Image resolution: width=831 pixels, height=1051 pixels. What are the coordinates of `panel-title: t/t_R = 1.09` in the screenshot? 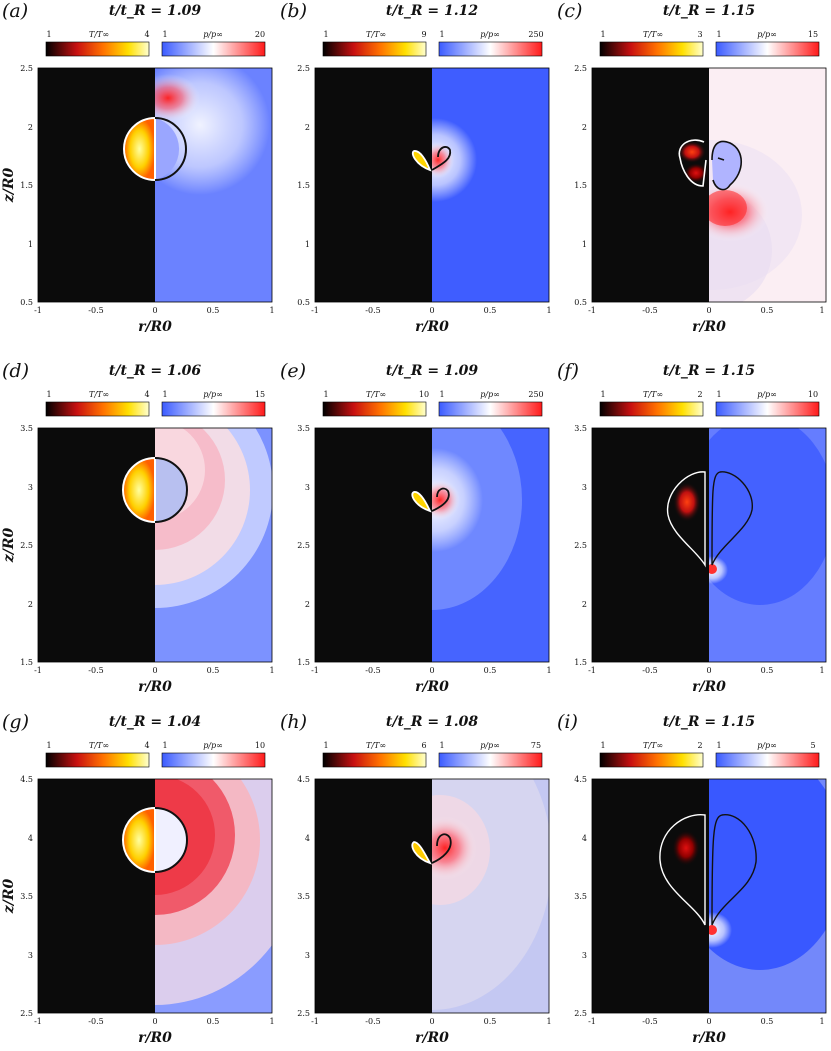 It's located at (432, 371).